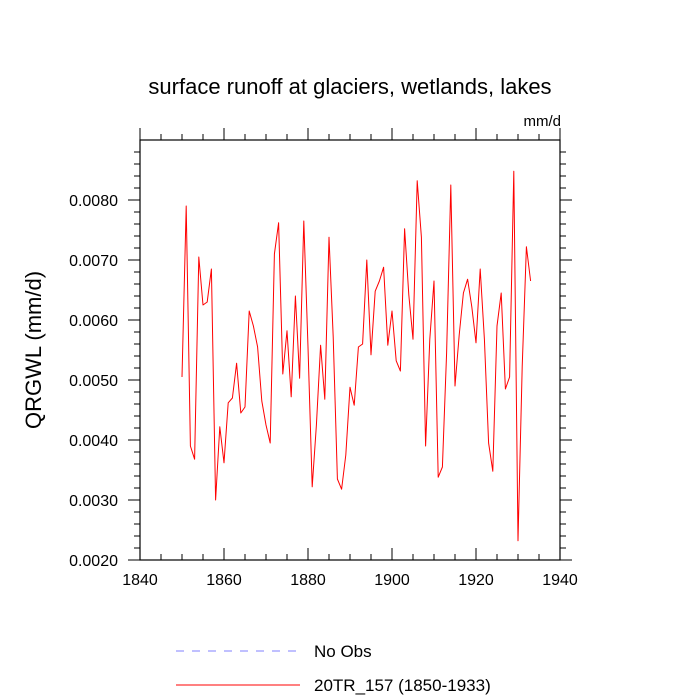 Image resolution: width=700 pixels, height=700 pixels. What do you see at coordinates (560, 580) in the screenshot?
I see `x-tick-label: 1940` at bounding box center [560, 580].